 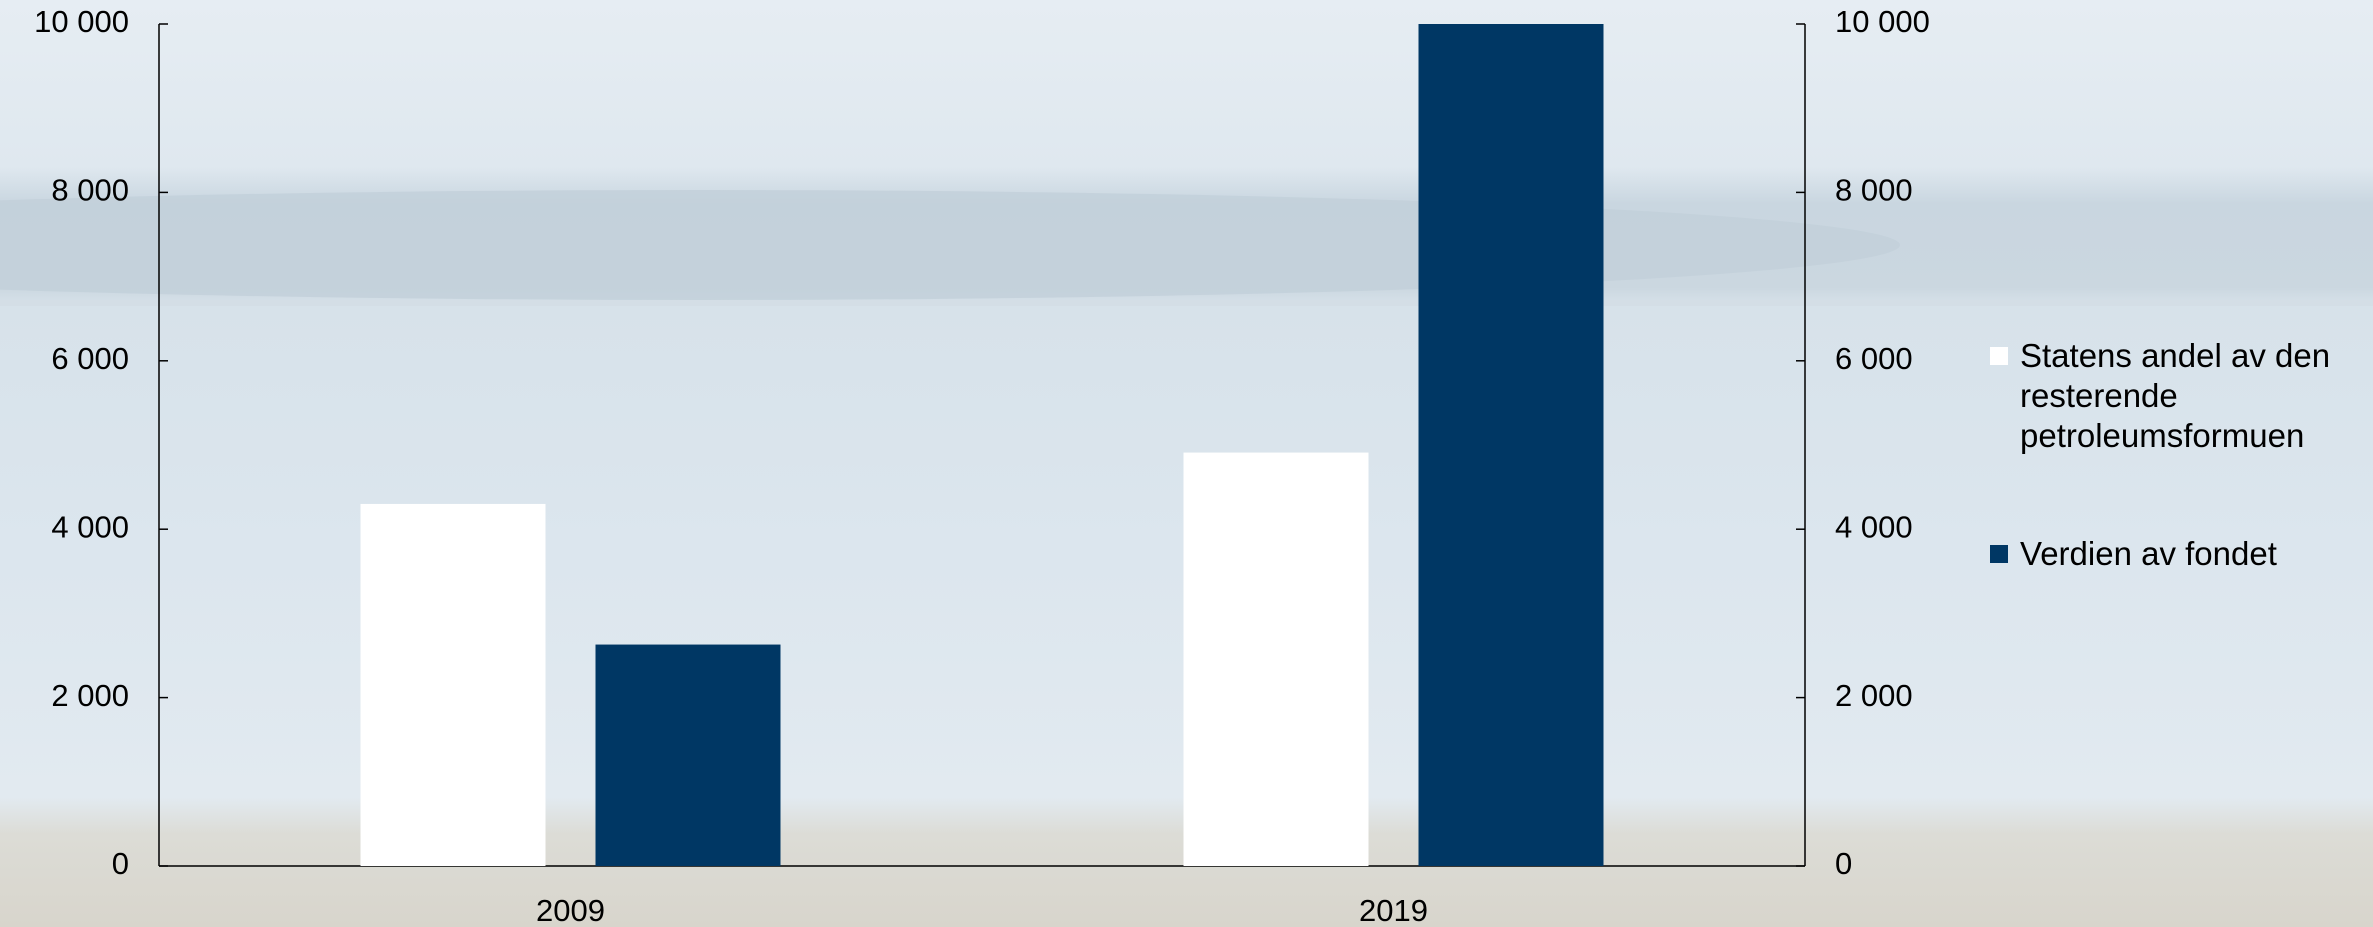 What do you see at coordinates (90, 358) in the screenshot?
I see `y-tick-label: 6 000` at bounding box center [90, 358].